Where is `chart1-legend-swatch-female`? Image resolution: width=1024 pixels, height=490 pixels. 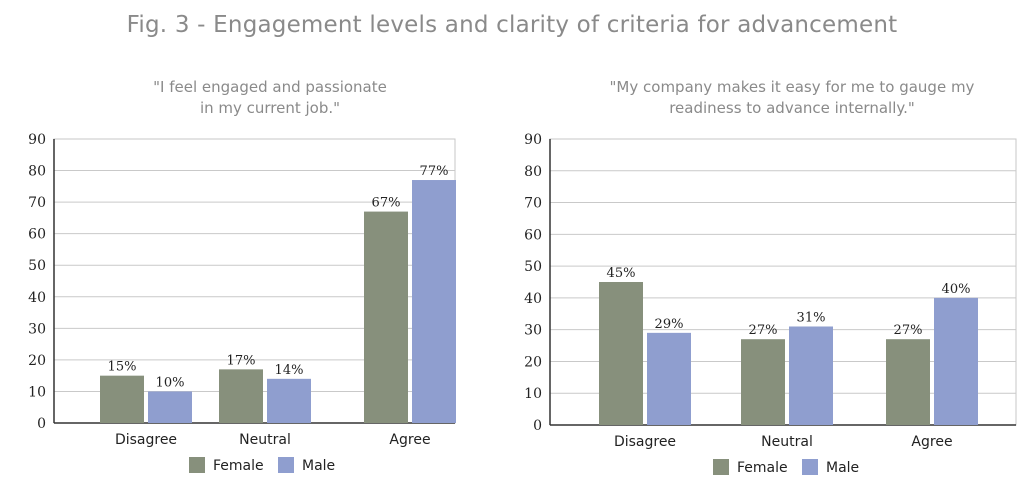
chart1-legend-swatch-female is located at coordinates (197, 465).